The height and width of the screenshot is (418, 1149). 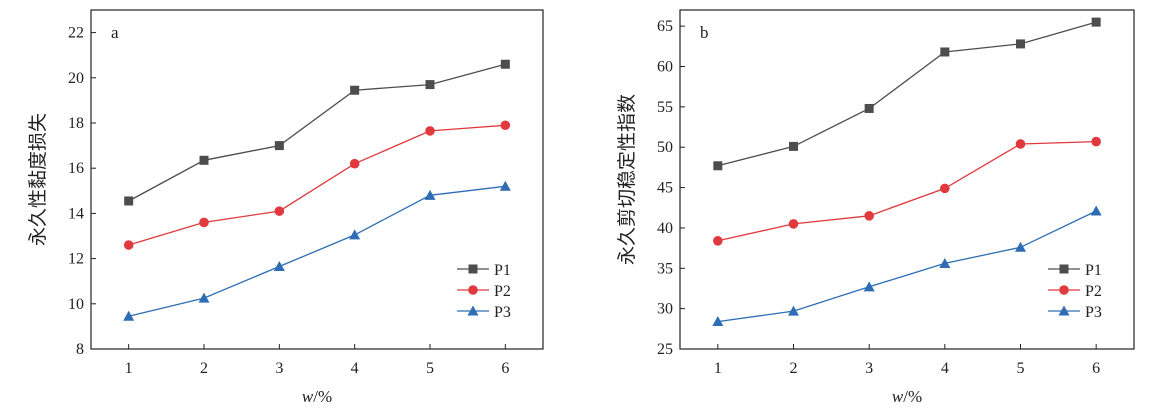 What do you see at coordinates (665, 188) in the screenshot?
I see `y-tick-label: 45` at bounding box center [665, 188].